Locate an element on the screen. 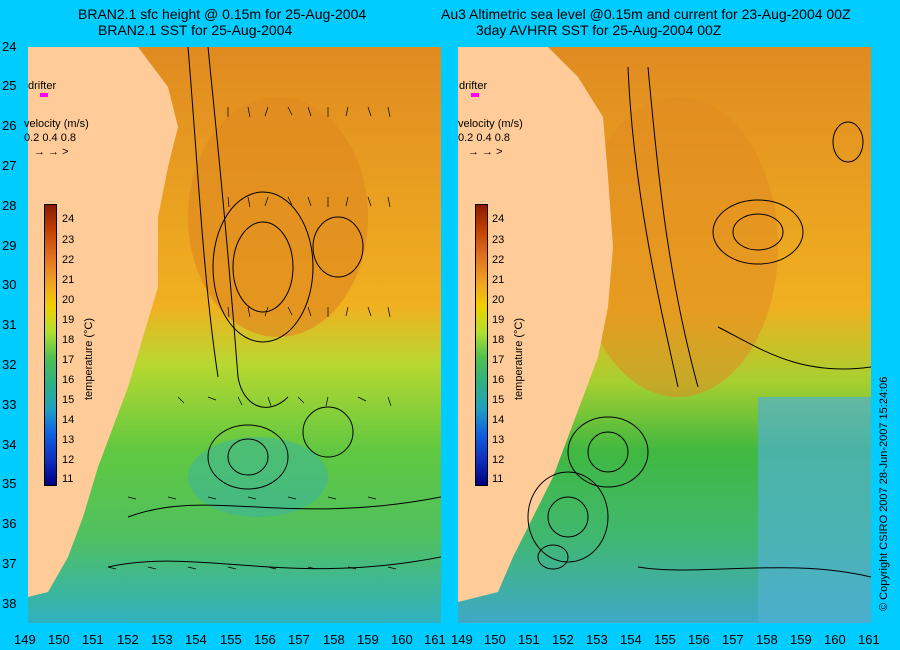 This screenshot has height=650, width=900. y-tick-label: 37 is located at coordinates (9, 563).